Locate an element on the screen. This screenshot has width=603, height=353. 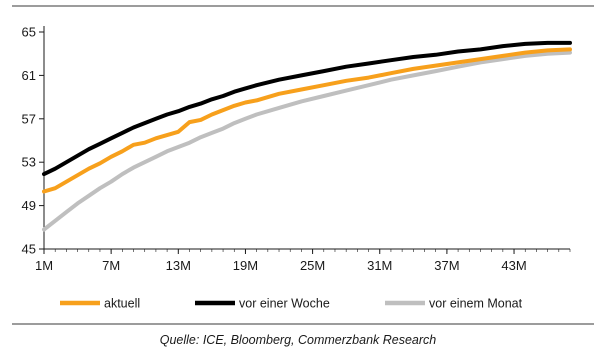
y-tick-label: 49 is located at coordinates (29, 205).